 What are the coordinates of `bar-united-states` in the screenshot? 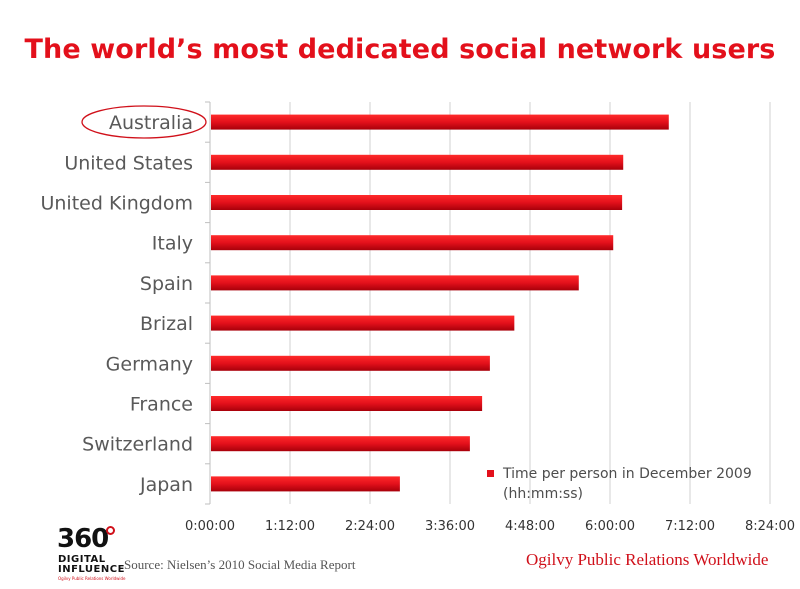 It's located at (417, 162).